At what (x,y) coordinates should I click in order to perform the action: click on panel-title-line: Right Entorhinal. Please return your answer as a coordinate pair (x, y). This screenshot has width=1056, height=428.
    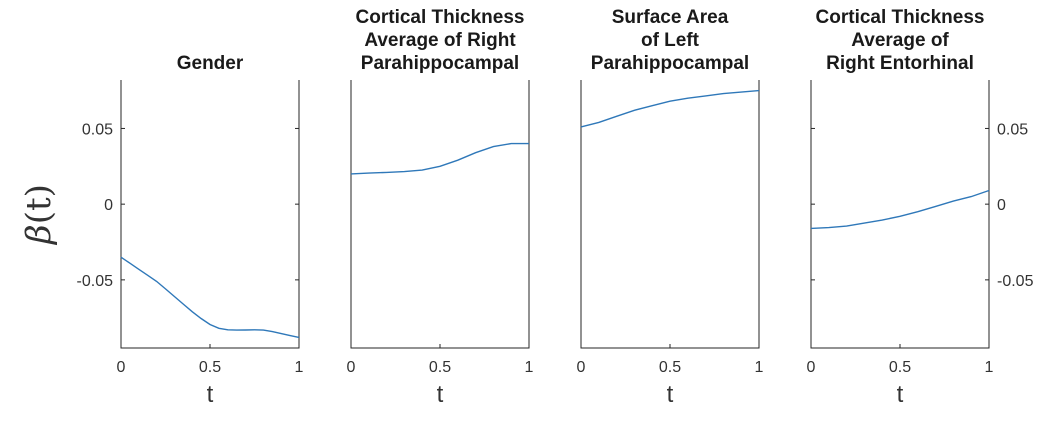
    Looking at the image, I should click on (900, 63).